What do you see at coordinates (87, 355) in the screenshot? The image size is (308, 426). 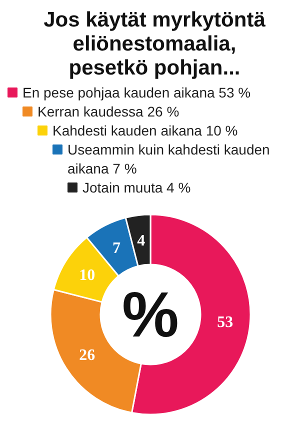 I see `data-label: 26` at bounding box center [87, 355].